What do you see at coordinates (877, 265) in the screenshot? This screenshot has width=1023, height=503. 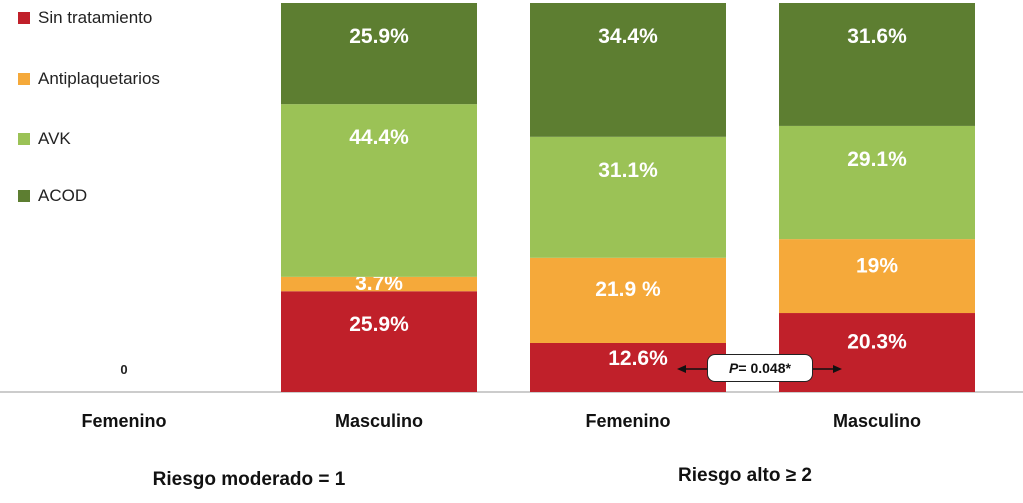 I see `data-label: 19%` at bounding box center [877, 265].